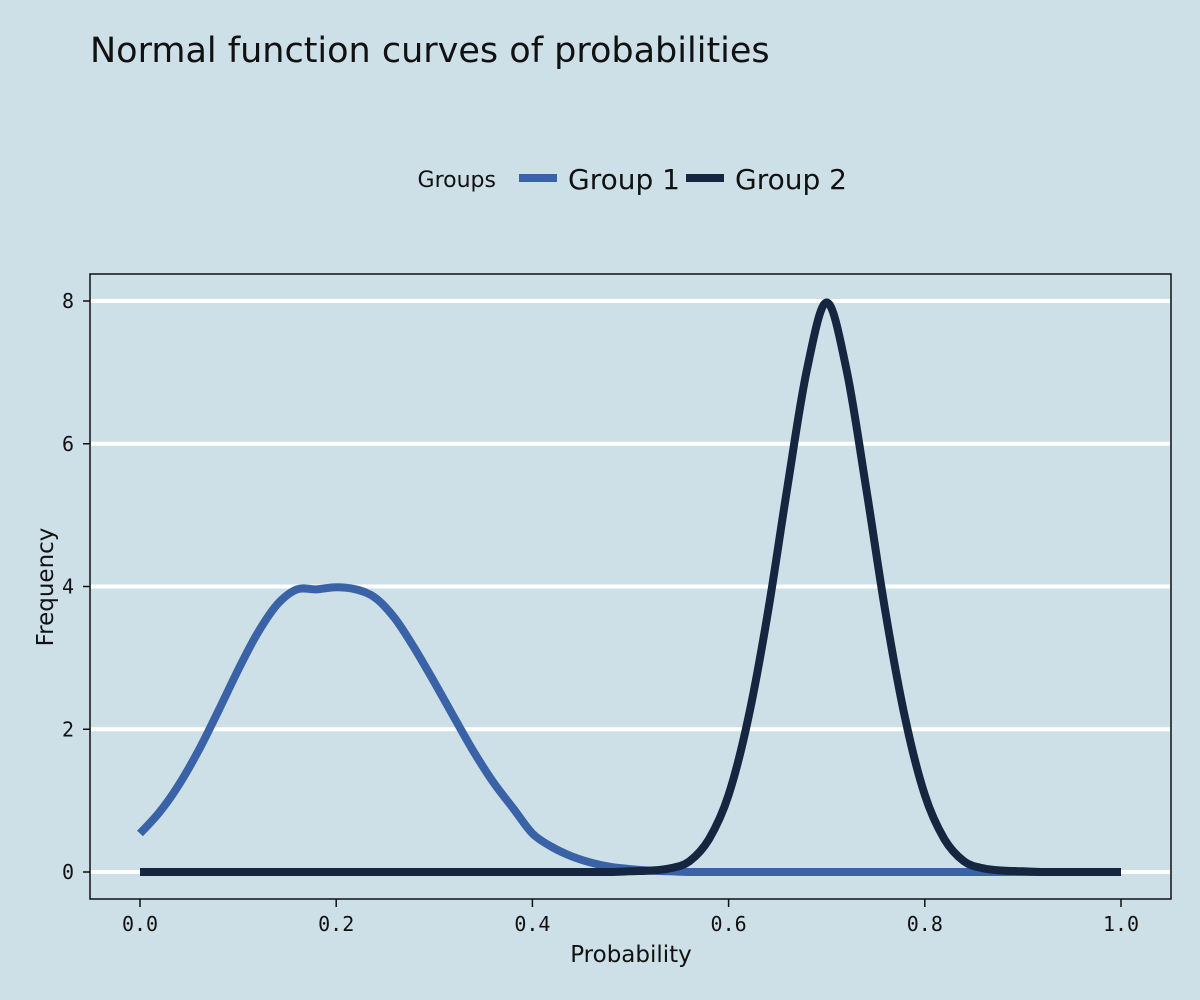 This screenshot has height=1000, width=1200. I want to click on x-tick-label: 0.0, so click(140, 924).